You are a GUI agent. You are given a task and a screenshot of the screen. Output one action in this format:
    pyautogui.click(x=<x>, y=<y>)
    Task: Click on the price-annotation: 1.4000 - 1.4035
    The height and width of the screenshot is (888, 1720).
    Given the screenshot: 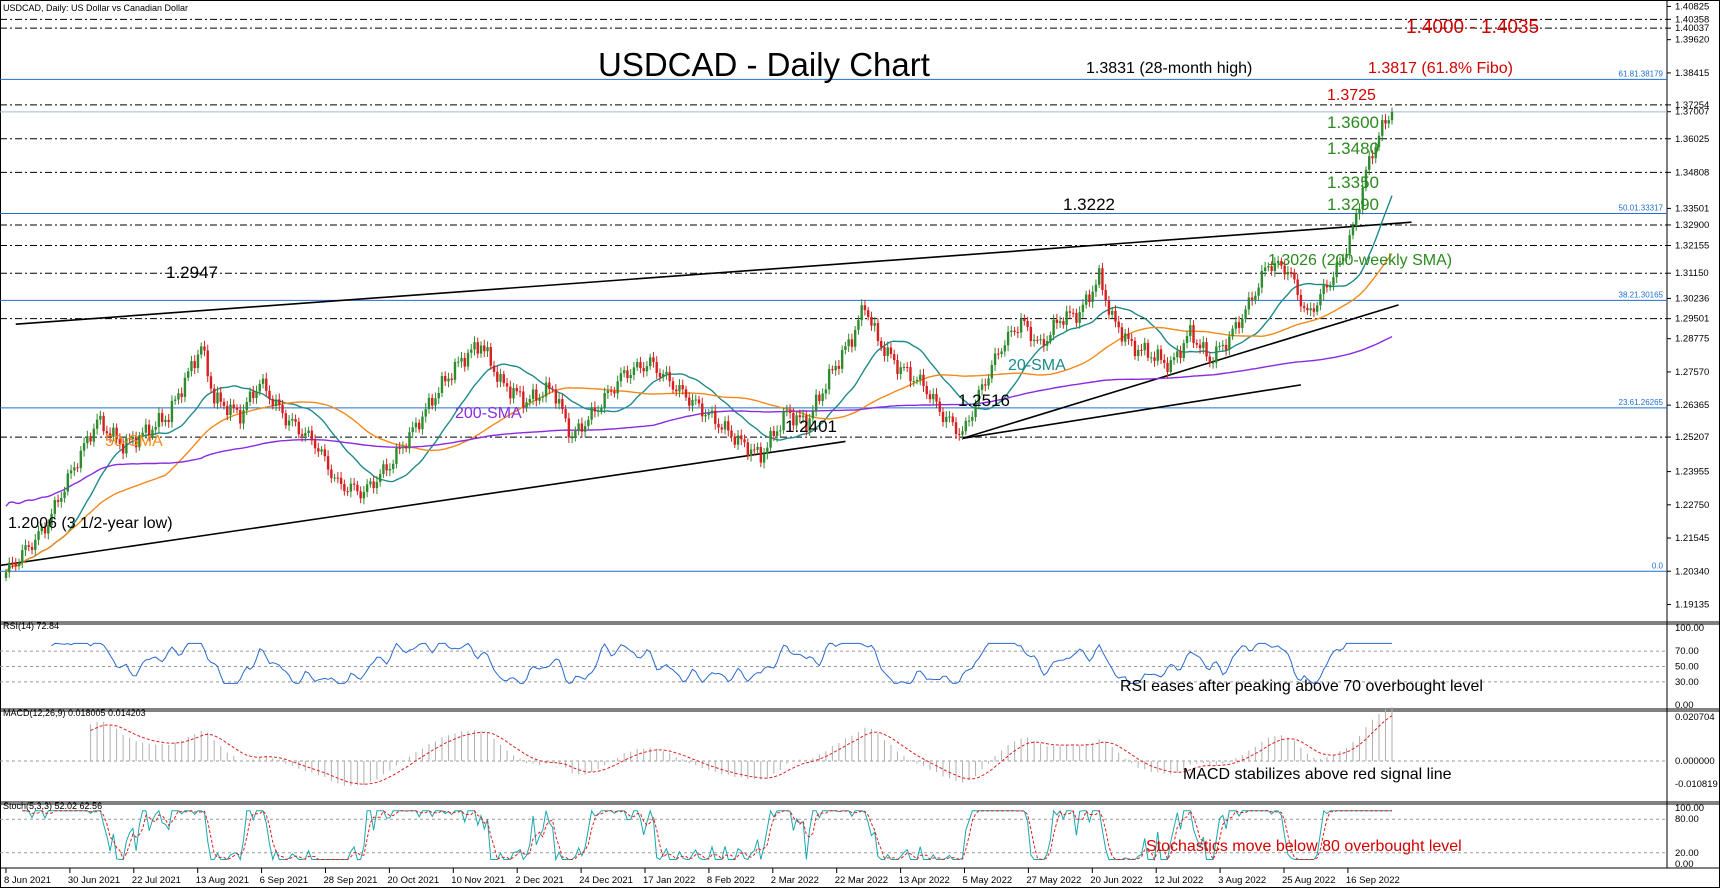 What is the action you would take?
    pyautogui.click(x=1472, y=27)
    